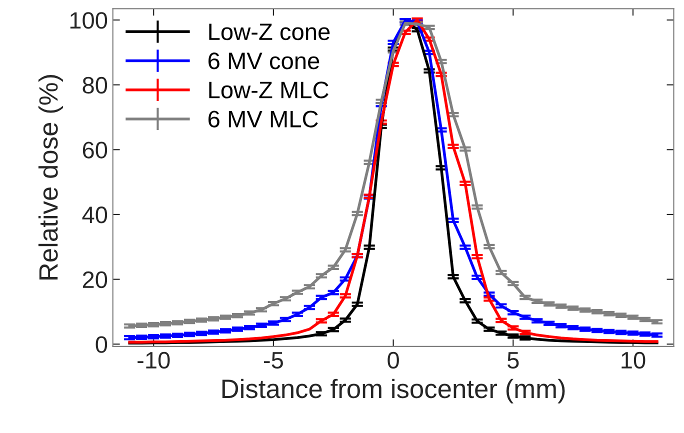 Image resolution: width=684 pixels, height=433 pixels. Describe the element at coordinates (393, 391) in the screenshot. I see `x-axis-title: Distance from isocenter (mm)` at that location.